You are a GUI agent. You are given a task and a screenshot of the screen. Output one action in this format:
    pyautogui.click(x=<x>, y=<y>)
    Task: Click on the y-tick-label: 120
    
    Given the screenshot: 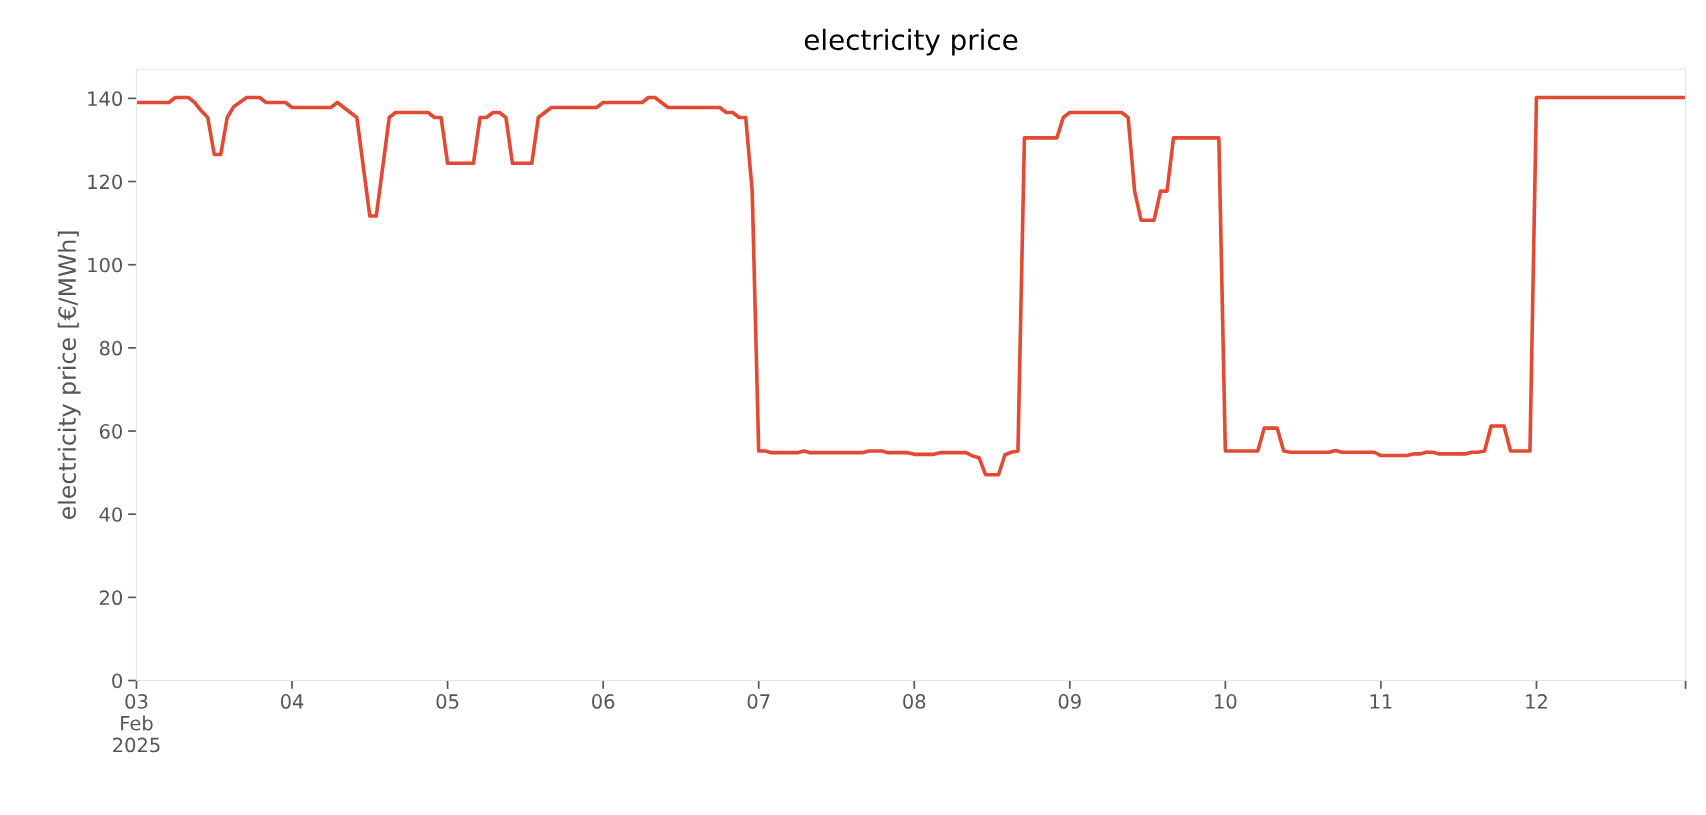 What is the action you would take?
    pyautogui.click(x=105, y=182)
    